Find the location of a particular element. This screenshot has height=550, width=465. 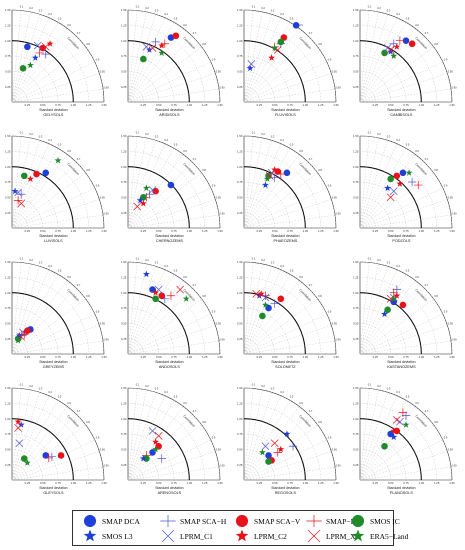

y-tick-label: 1.25 is located at coordinates (124, 152).